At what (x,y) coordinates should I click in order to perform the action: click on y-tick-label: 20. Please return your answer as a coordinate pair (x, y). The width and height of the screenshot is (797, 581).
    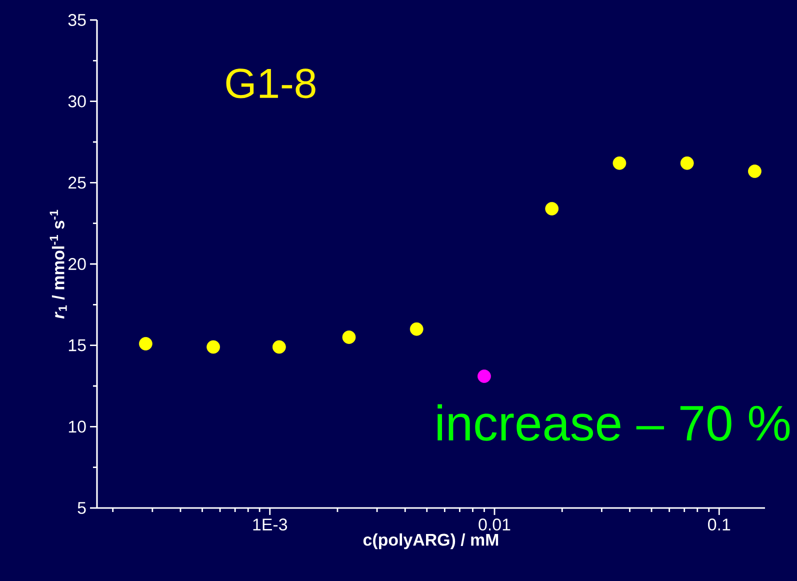
    Looking at the image, I should click on (77, 264).